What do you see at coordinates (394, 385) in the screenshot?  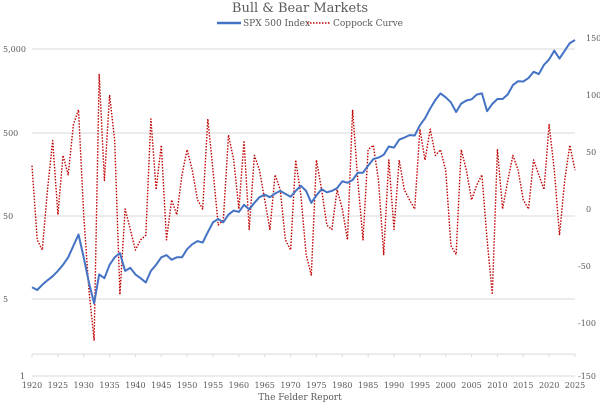 I see `x-tick-label: 1990` at bounding box center [394, 385].